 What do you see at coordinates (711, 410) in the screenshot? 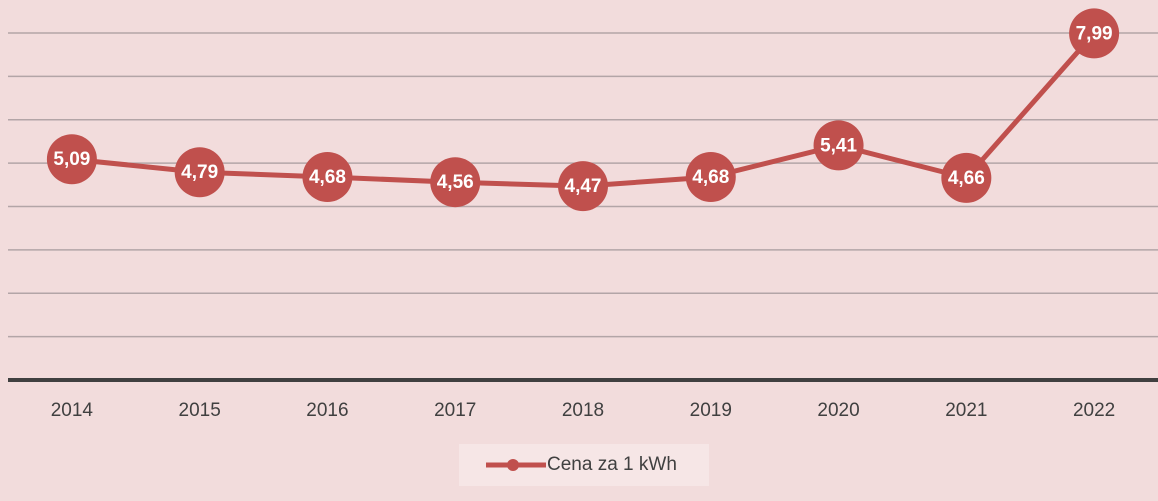
I see `x-tick-label: 2019` at bounding box center [711, 410].